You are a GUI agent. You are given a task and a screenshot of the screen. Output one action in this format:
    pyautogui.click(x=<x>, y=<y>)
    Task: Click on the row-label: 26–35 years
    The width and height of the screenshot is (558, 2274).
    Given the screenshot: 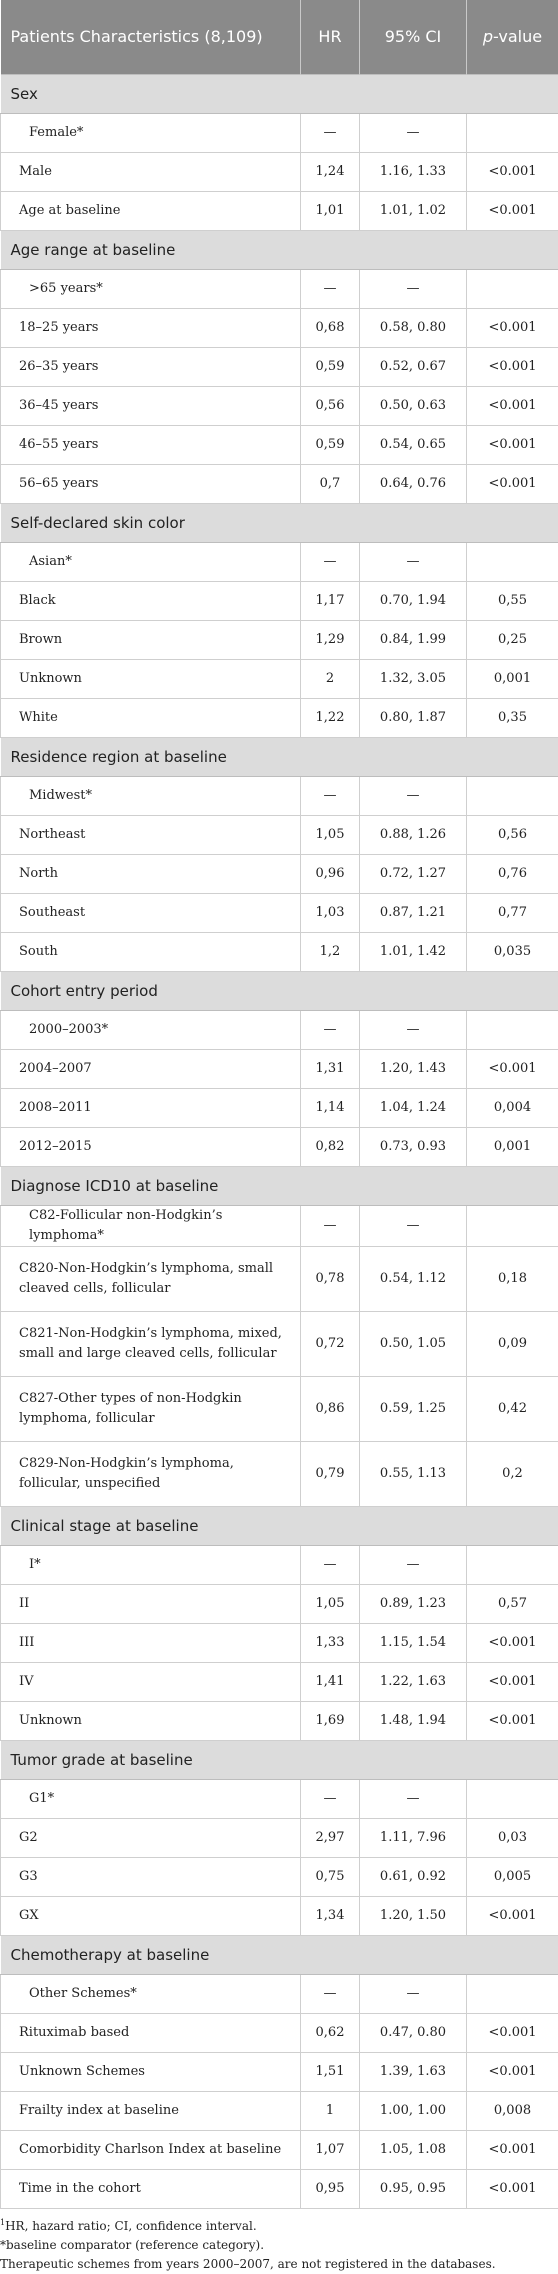 What is the action you would take?
    pyautogui.click(x=151, y=367)
    